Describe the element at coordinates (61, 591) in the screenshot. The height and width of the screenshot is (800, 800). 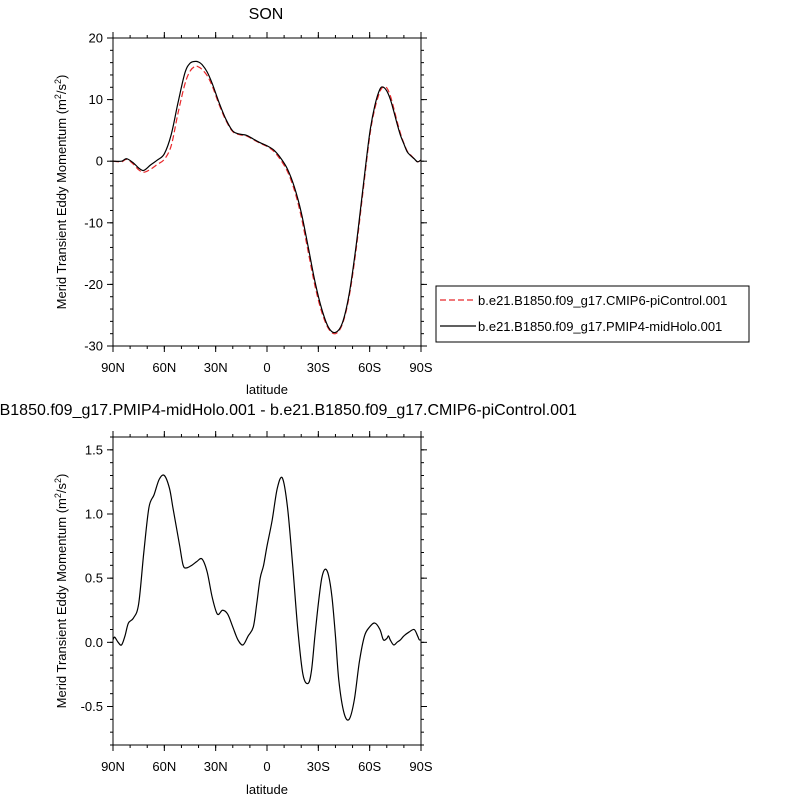
I see `bottom-chart-y-axis-label: Merid Transient Eddy Momentum (m2/s2)` at that location.